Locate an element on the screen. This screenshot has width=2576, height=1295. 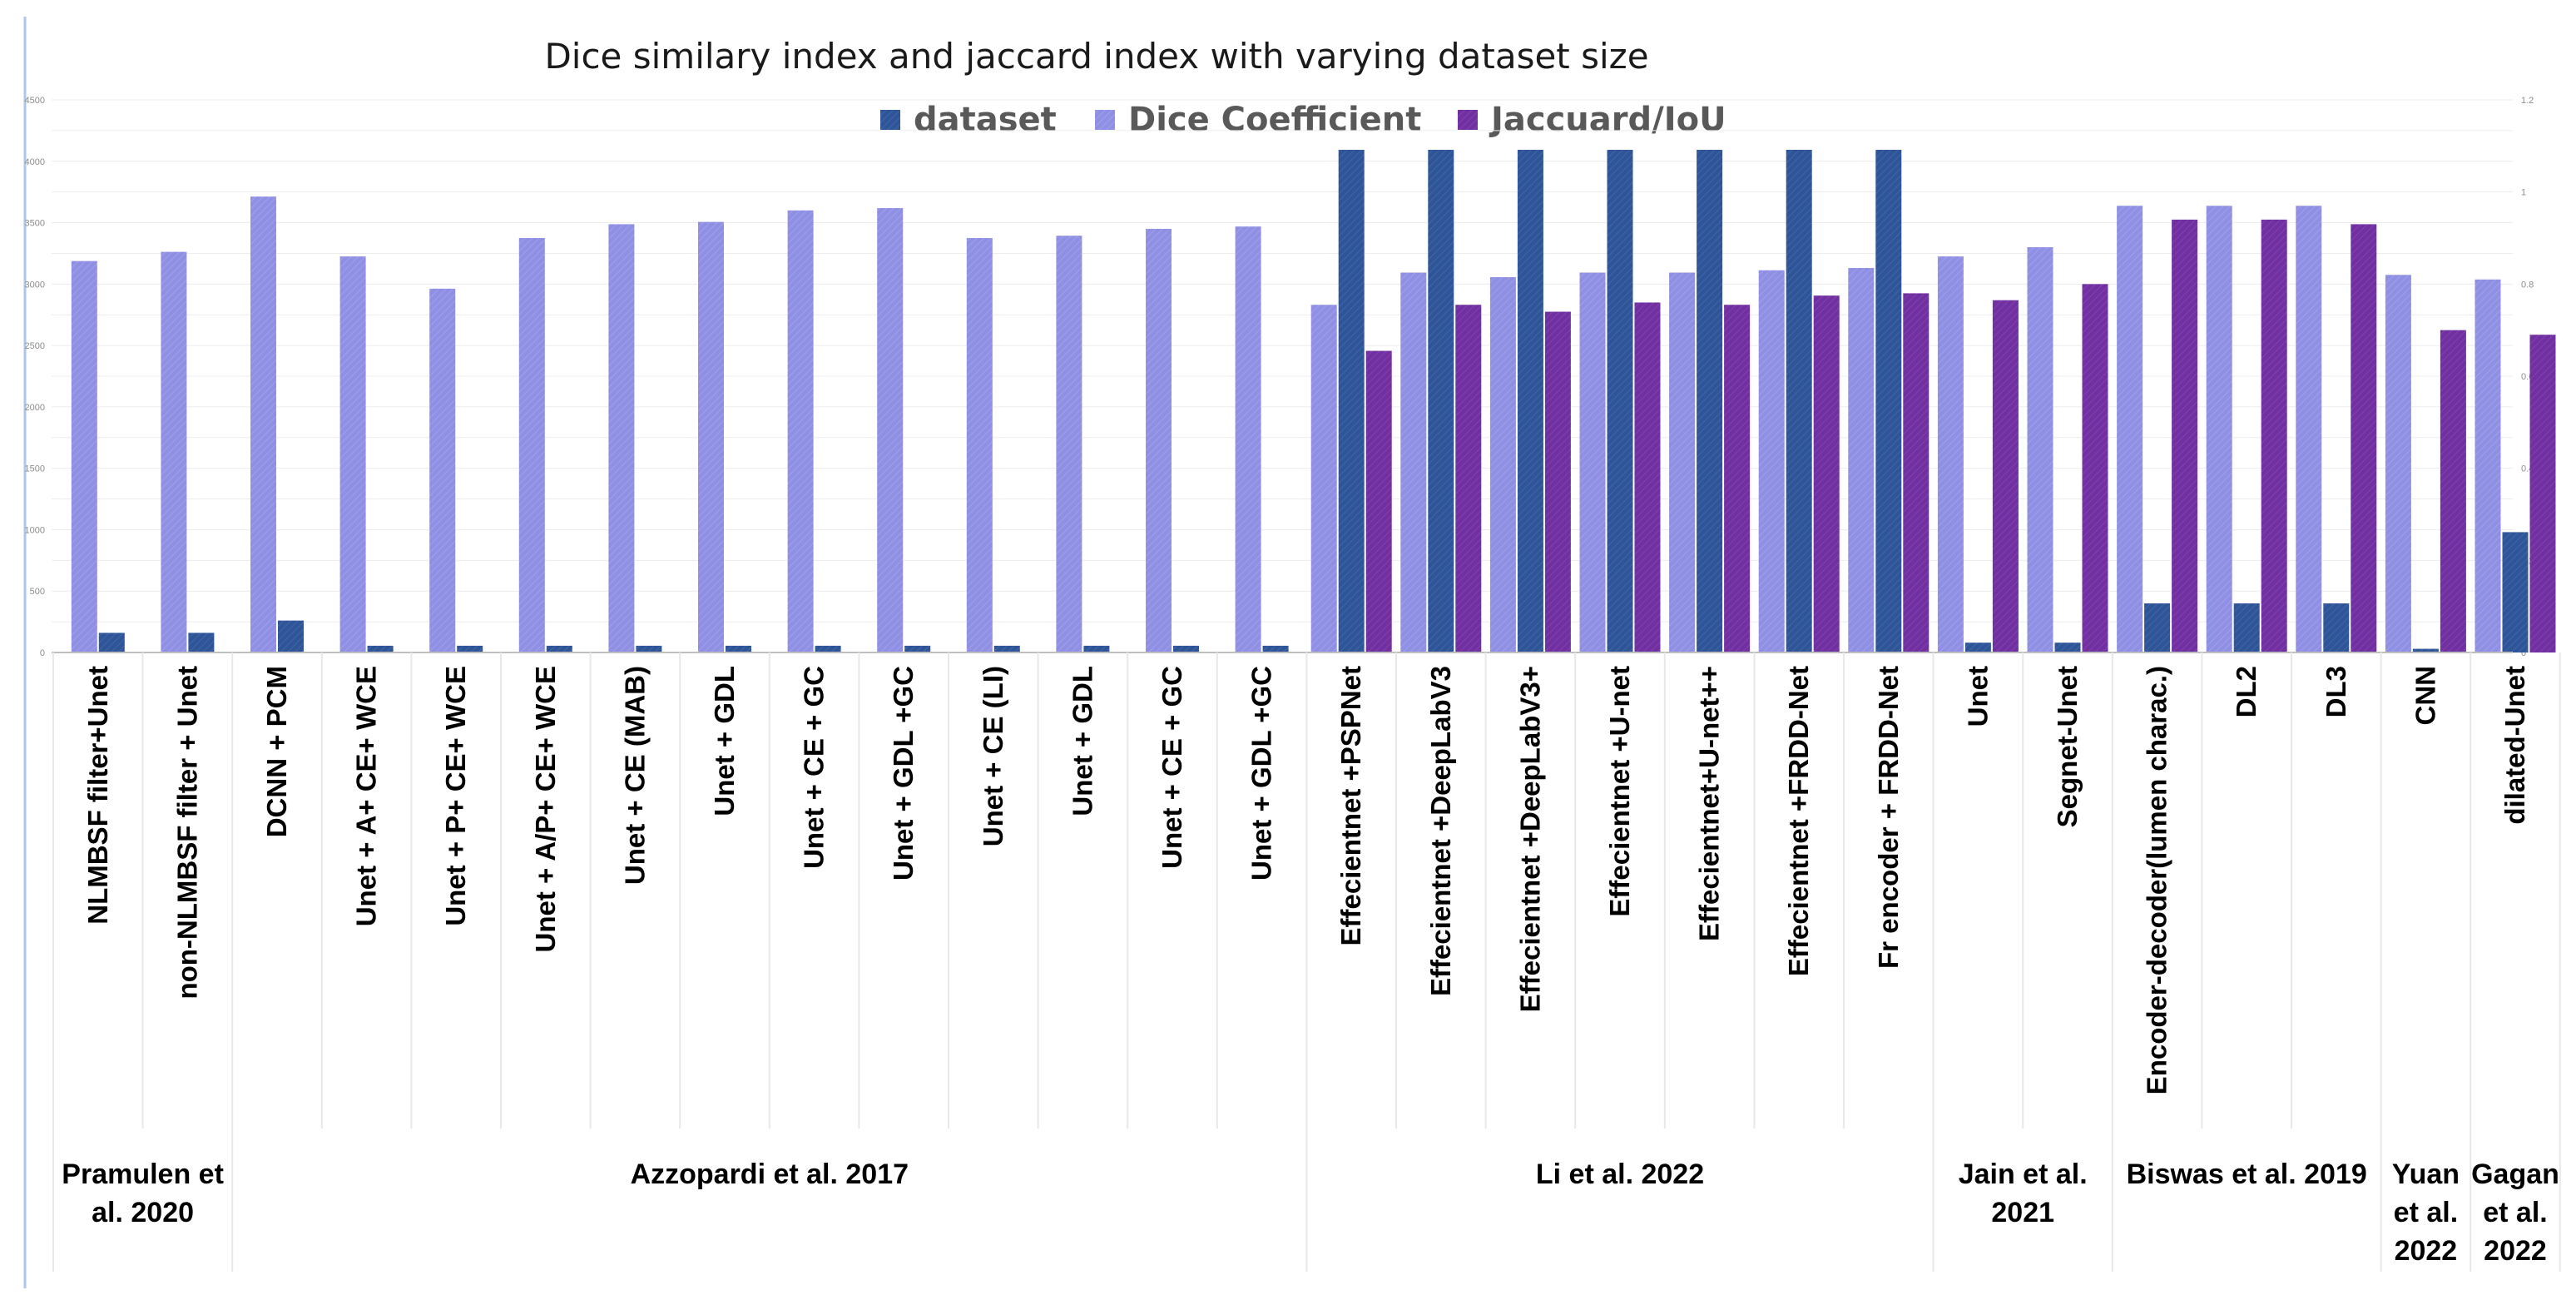
category-label: Unet + CE (MAB) is located at coordinates (635, 775).